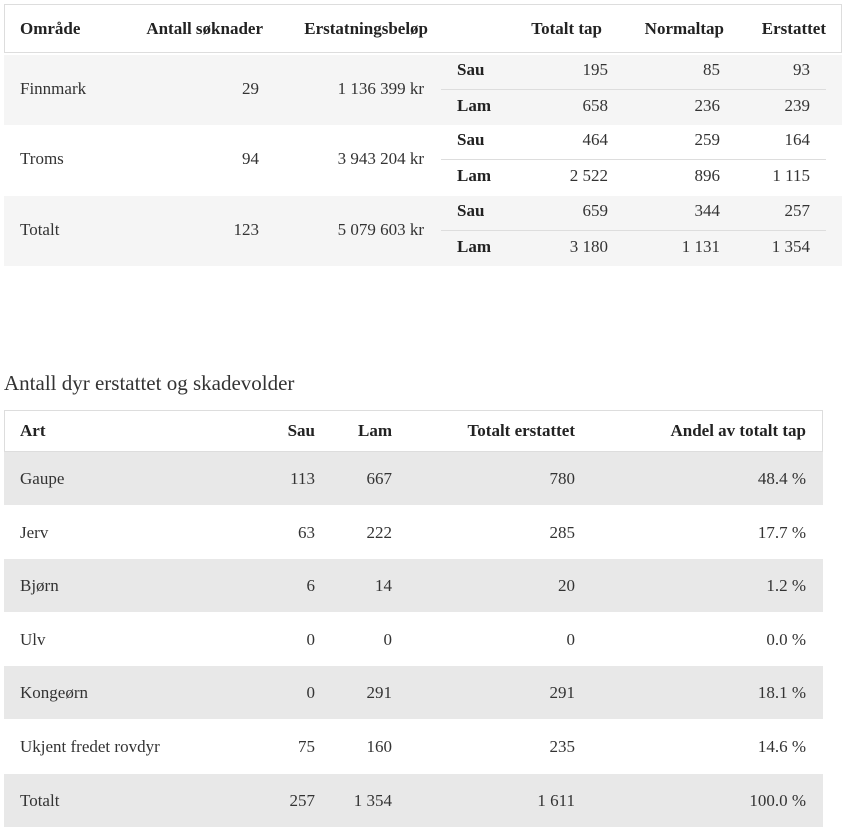 This screenshot has height=830, width=843. Describe the element at coordinates (562, 478) in the screenshot. I see `value-cell: 780` at that location.